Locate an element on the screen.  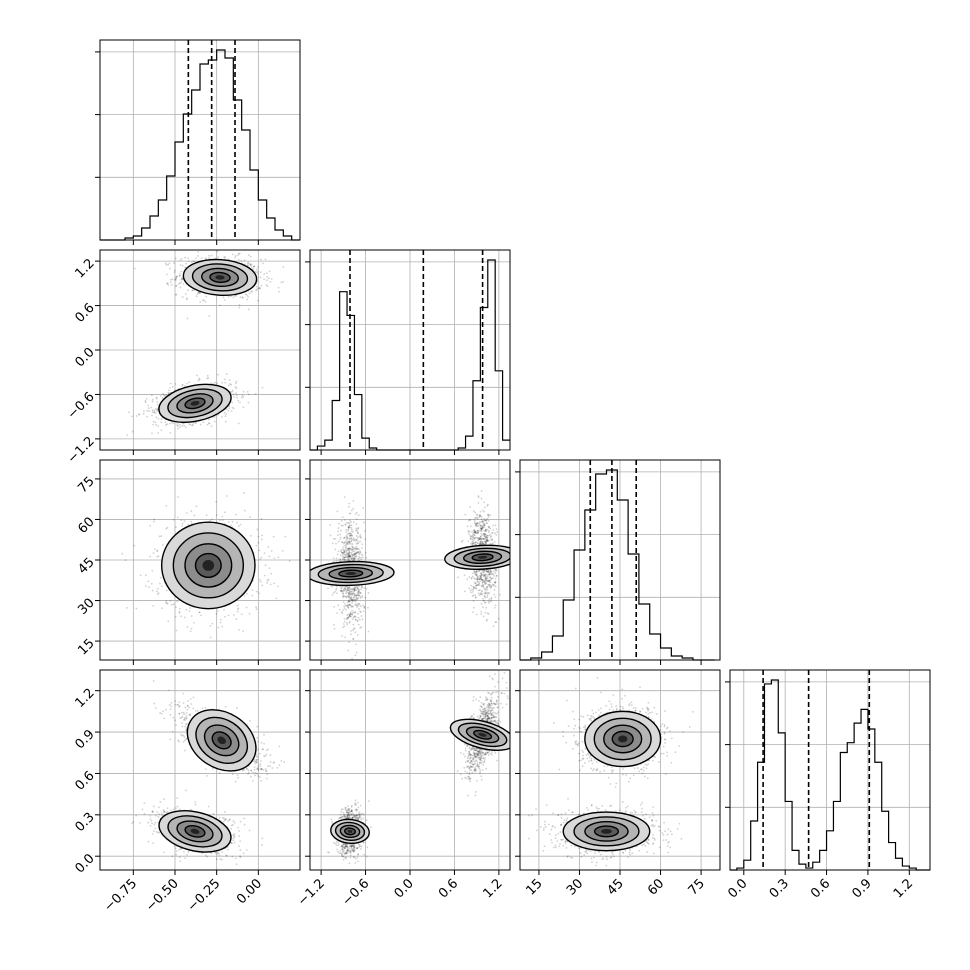
density-contour is located at coordinates (208, 565).